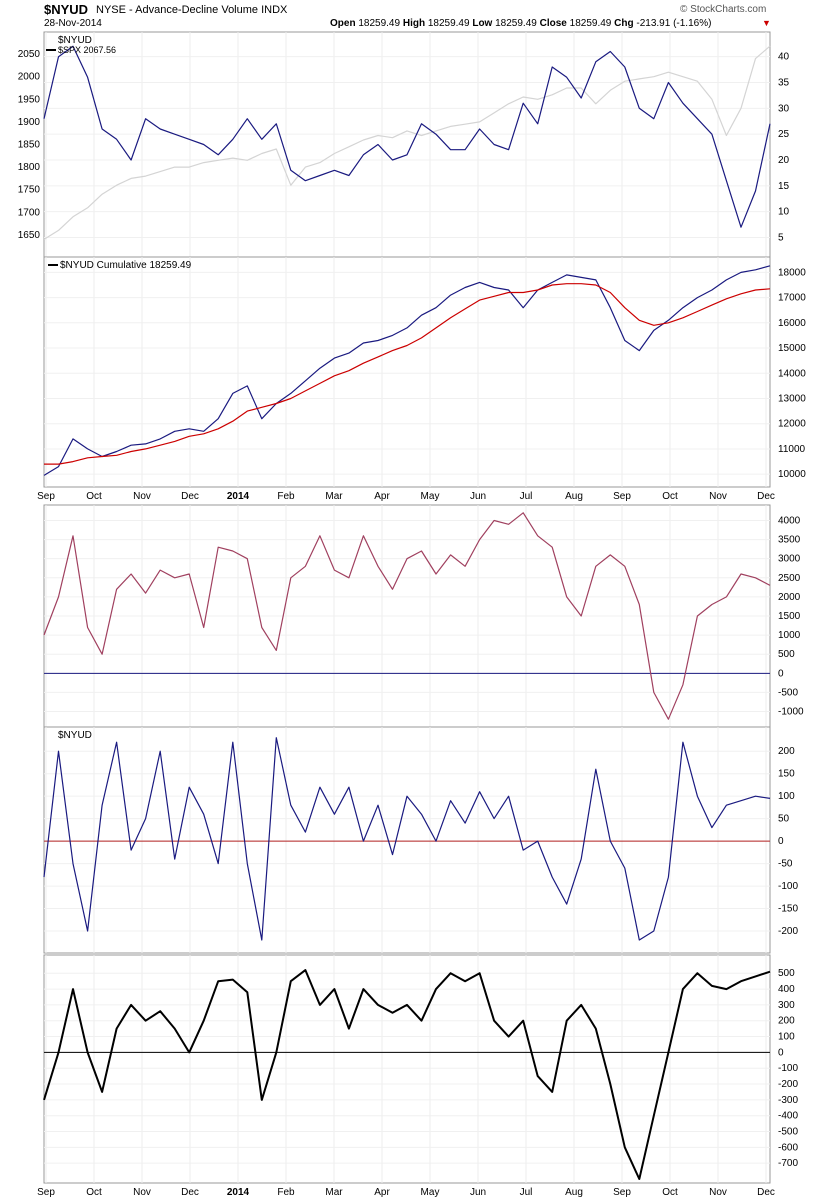  What do you see at coordinates (788, 1147) in the screenshot?
I see `y-tick-label: -600` at bounding box center [788, 1147].